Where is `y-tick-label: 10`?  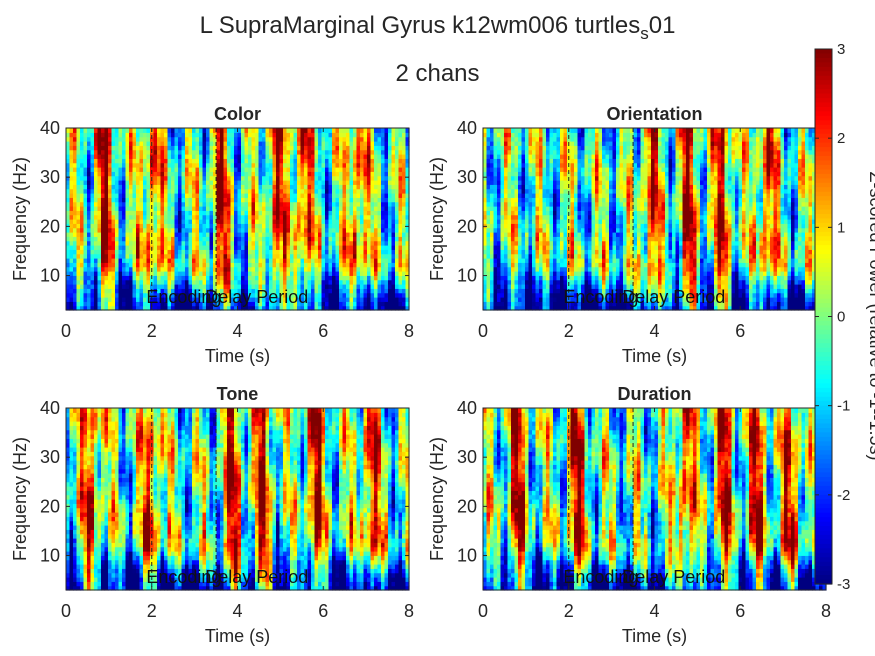 y-tick-label: 10 is located at coordinates (50, 276).